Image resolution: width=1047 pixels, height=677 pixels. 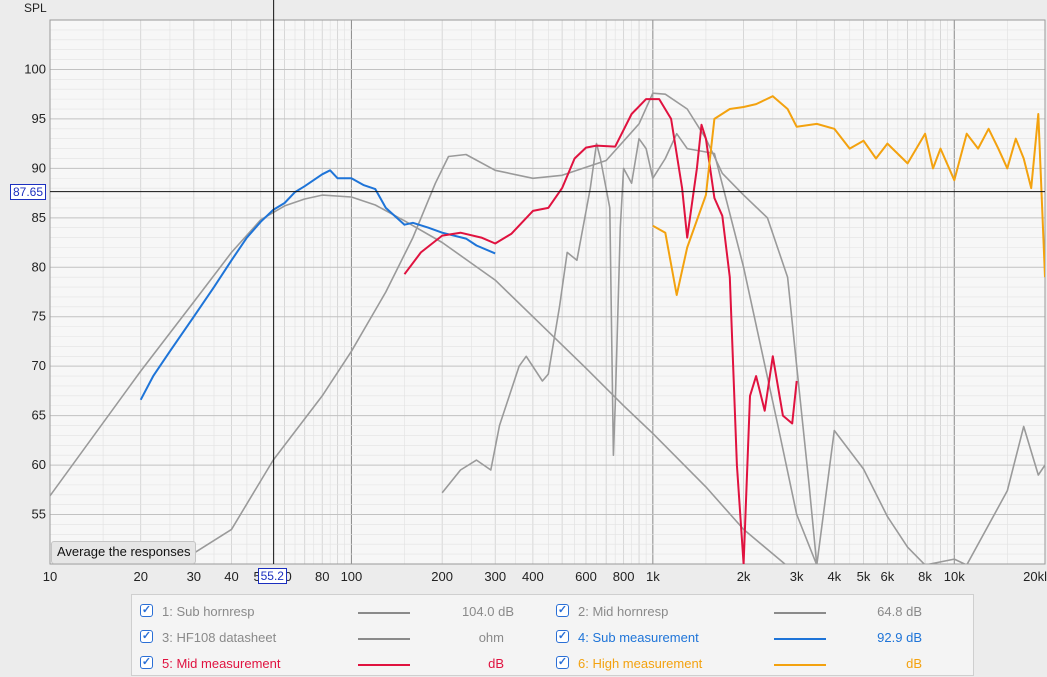 I want to click on x-tick-label: 6k, so click(x=888, y=576).